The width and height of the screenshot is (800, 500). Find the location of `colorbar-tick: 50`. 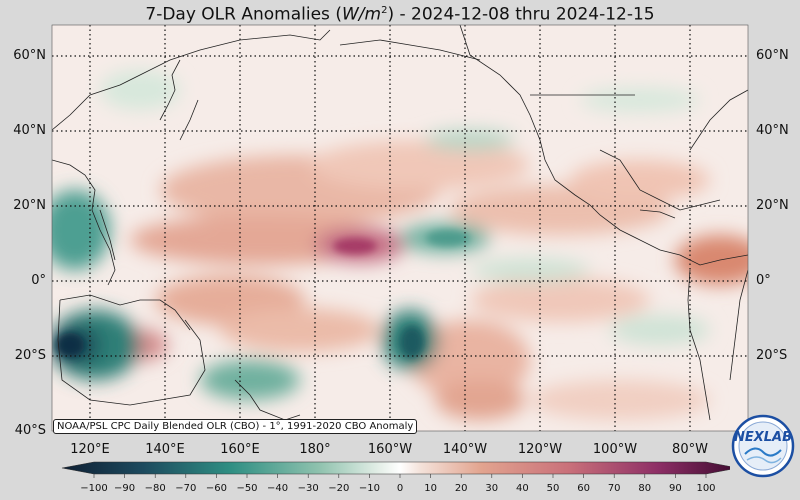

colorbar-tick: 50 is located at coordinates (553, 488).